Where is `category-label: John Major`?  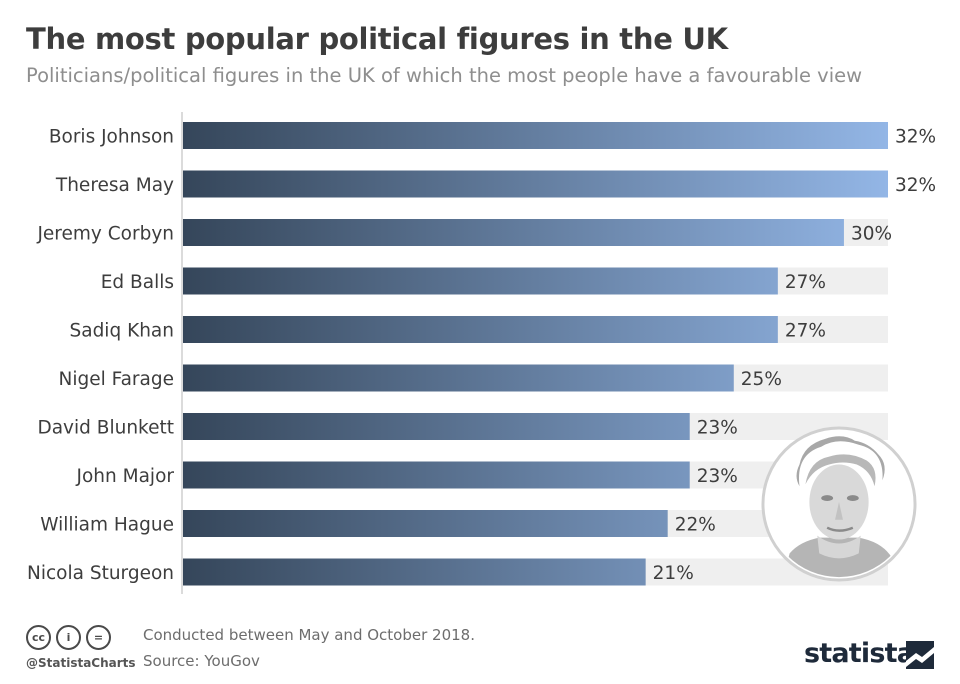 category-label: John Major is located at coordinates (125, 476).